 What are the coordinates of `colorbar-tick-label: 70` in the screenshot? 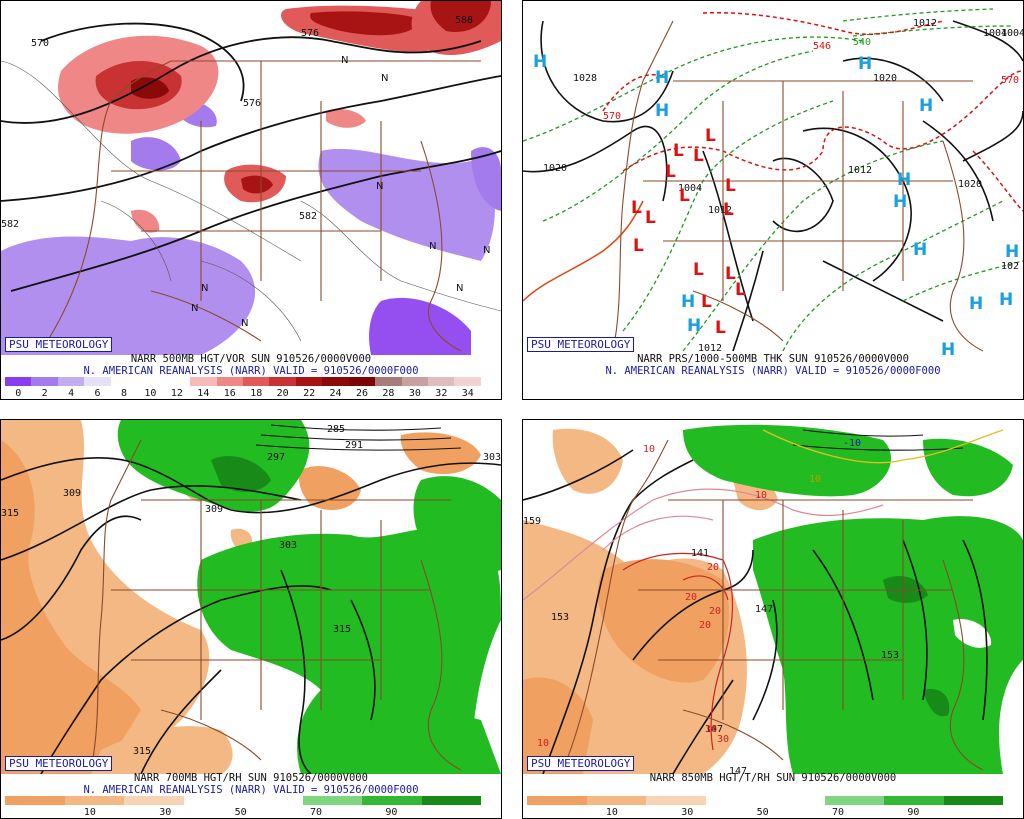 It's located at (838, 812).